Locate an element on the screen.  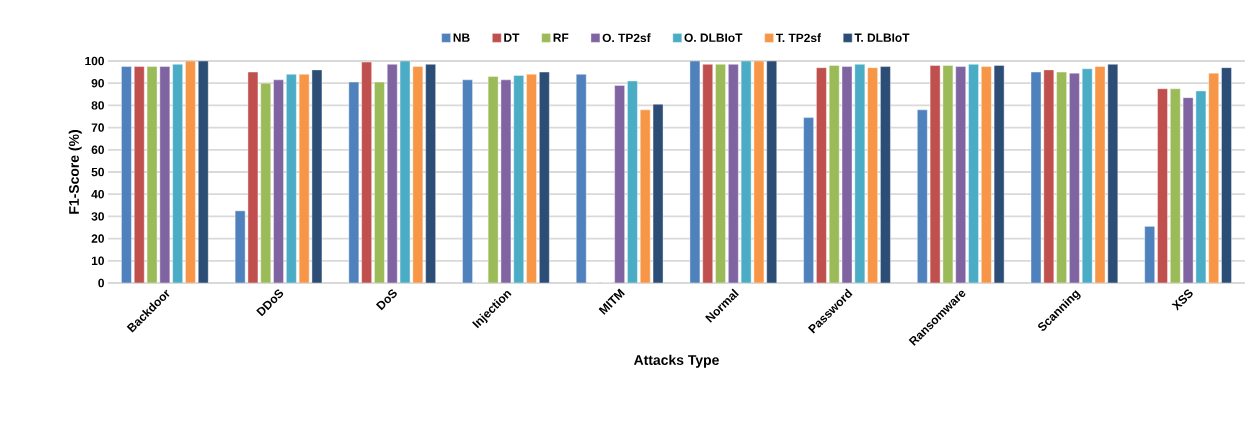
legend-label: RF is located at coordinates (561, 37).